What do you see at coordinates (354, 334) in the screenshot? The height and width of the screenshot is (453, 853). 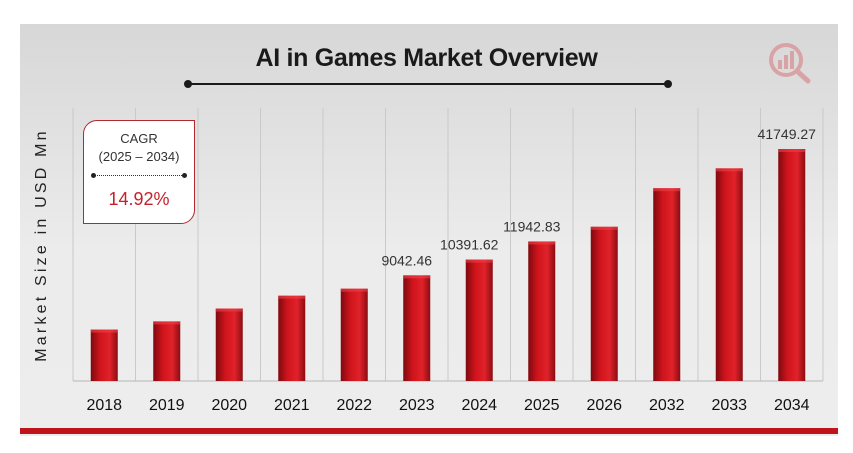 I see `bar-2022` at bounding box center [354, 334].